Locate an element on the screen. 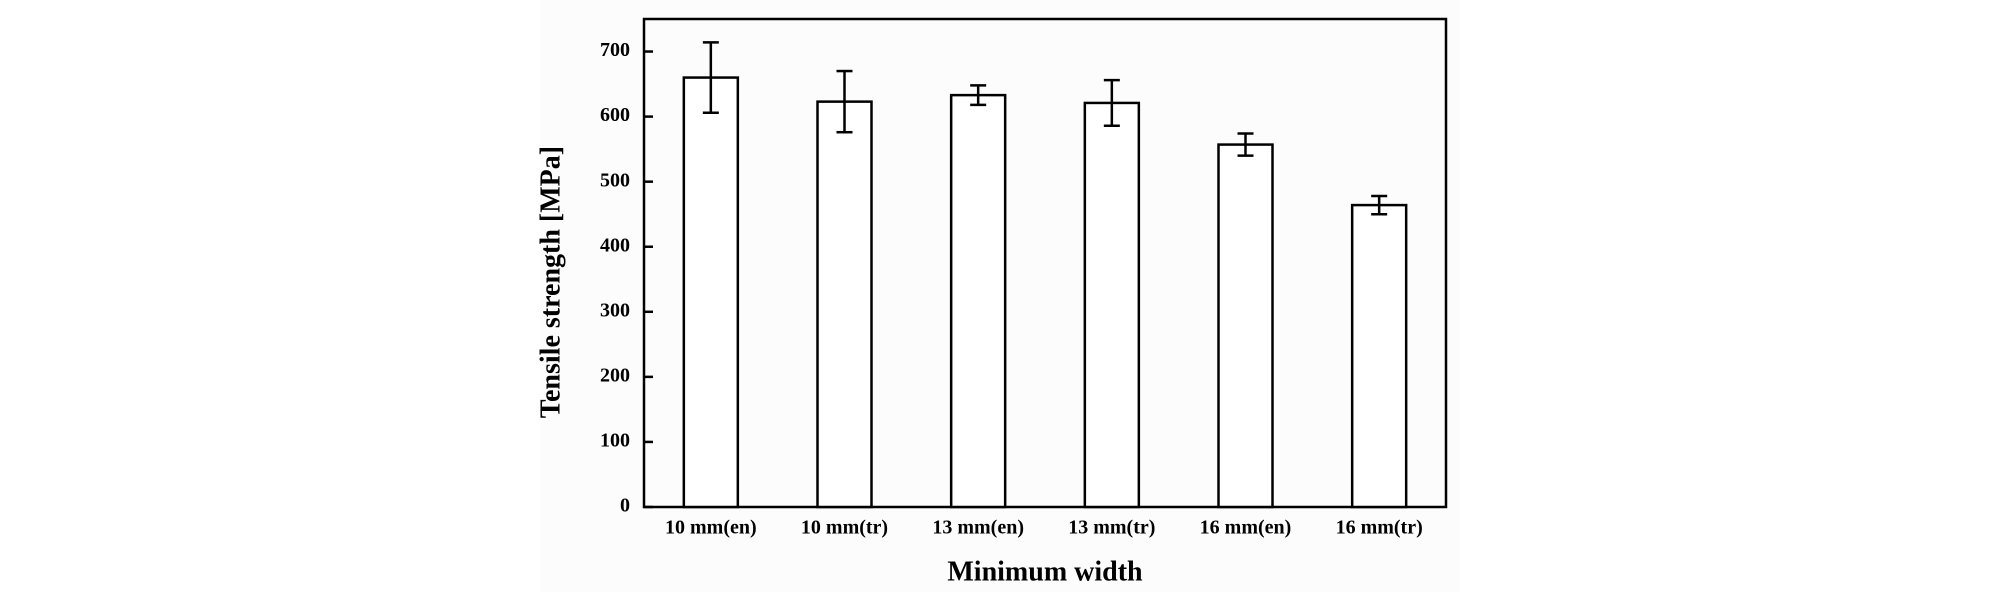  y-tick-label: 400 is located at coordinates (615, 245).